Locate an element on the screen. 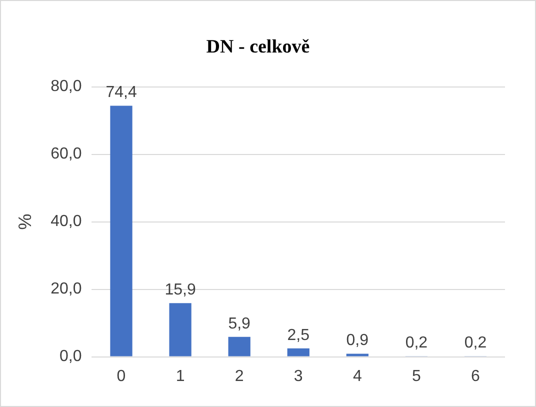  x-tick-label: 4 is located at coordinates (357, 376).